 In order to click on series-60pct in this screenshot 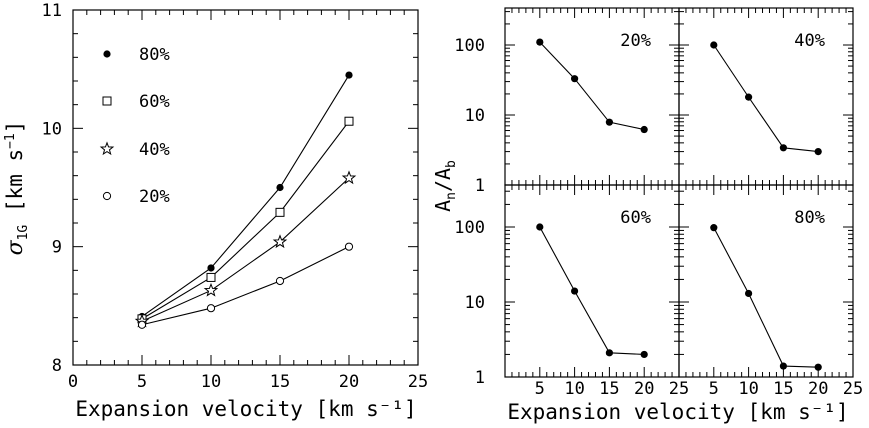, I will do `click(245, 220)`.